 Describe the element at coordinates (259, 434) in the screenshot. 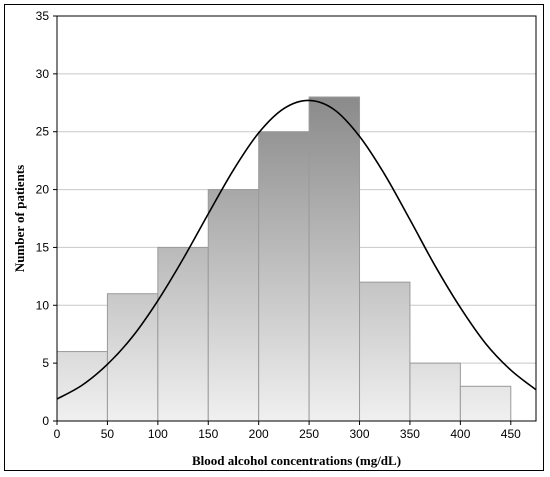

I see `x-tick-label-200: 200` at that location.